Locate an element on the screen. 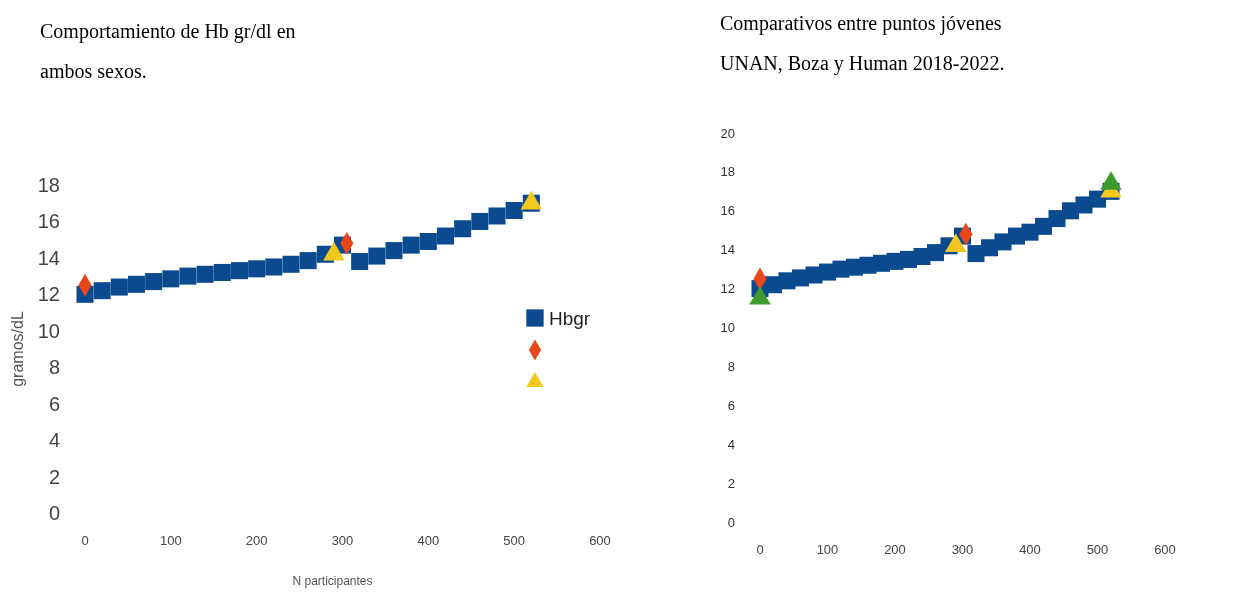  x-axis-title: N participantes is located at coordinates (332, 581).